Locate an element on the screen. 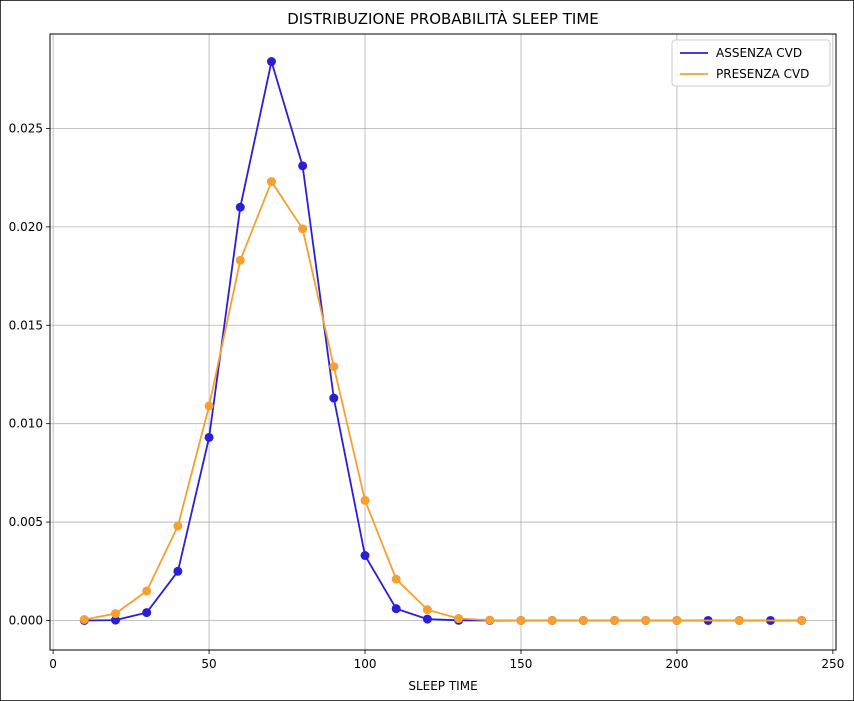  legend-entry: PRESENZA CVD is located at coordinates (762, 74).